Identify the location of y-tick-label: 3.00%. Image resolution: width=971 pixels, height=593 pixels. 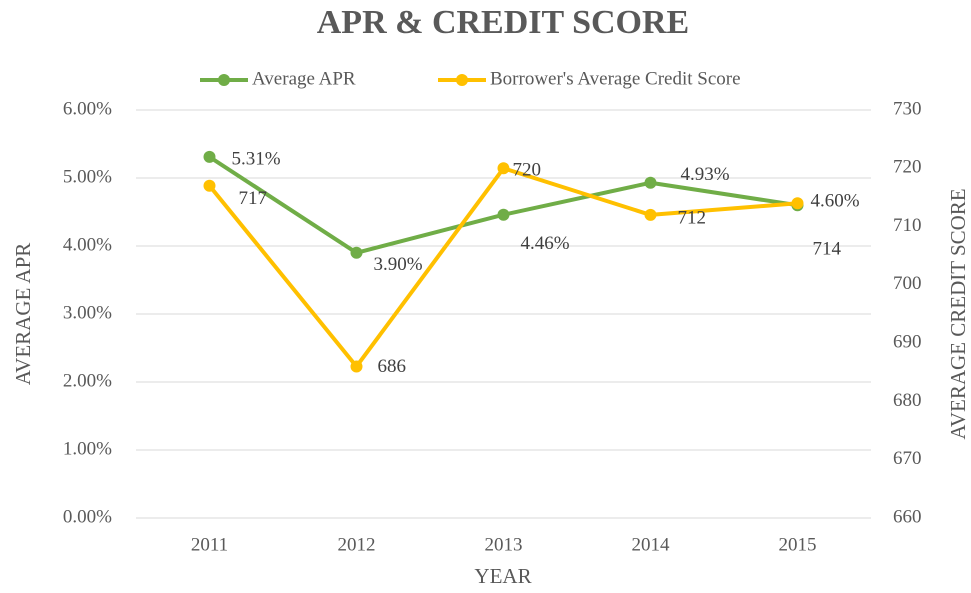
(87, 312).